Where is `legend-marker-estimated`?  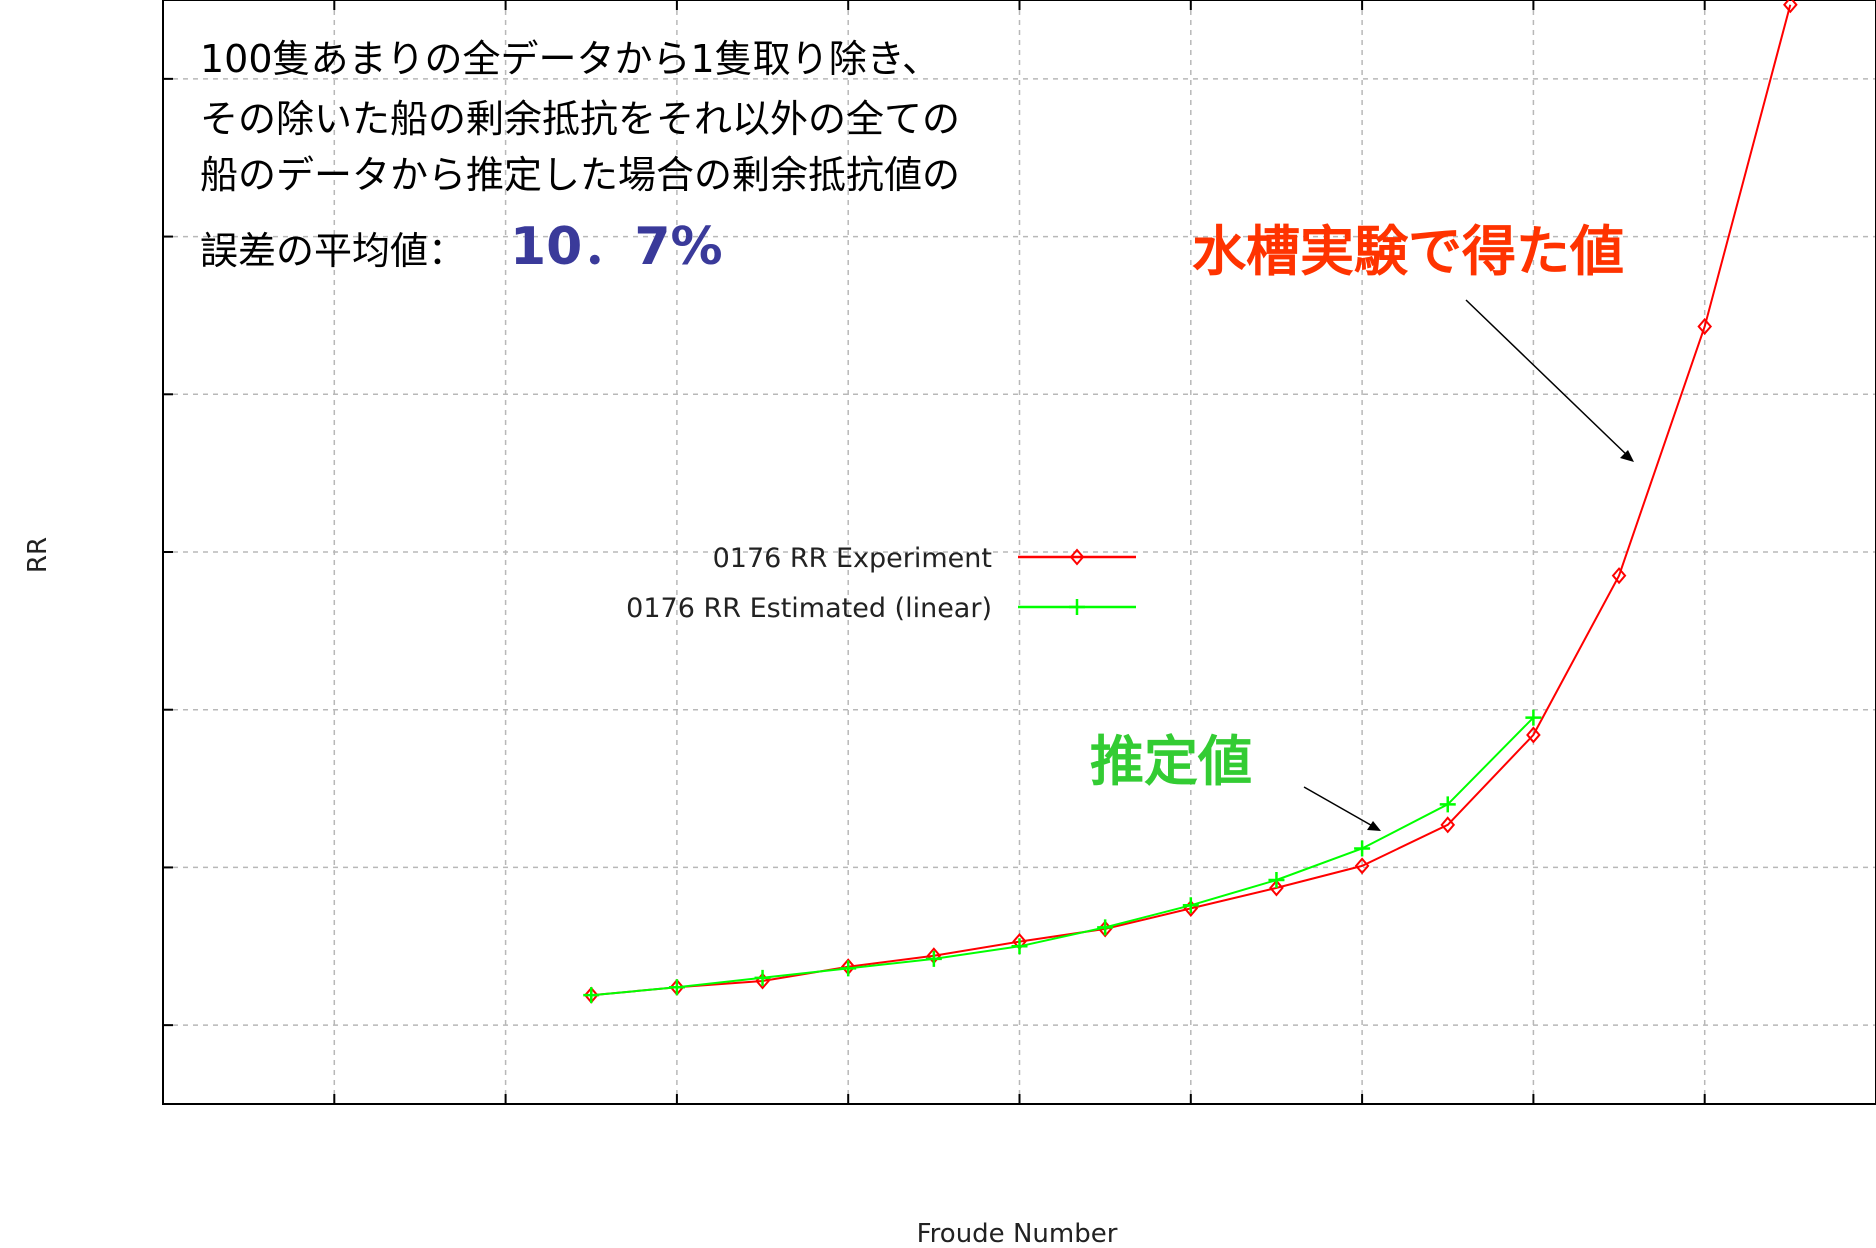
legend-marker-estimated is located at coordinates (1077, 607).